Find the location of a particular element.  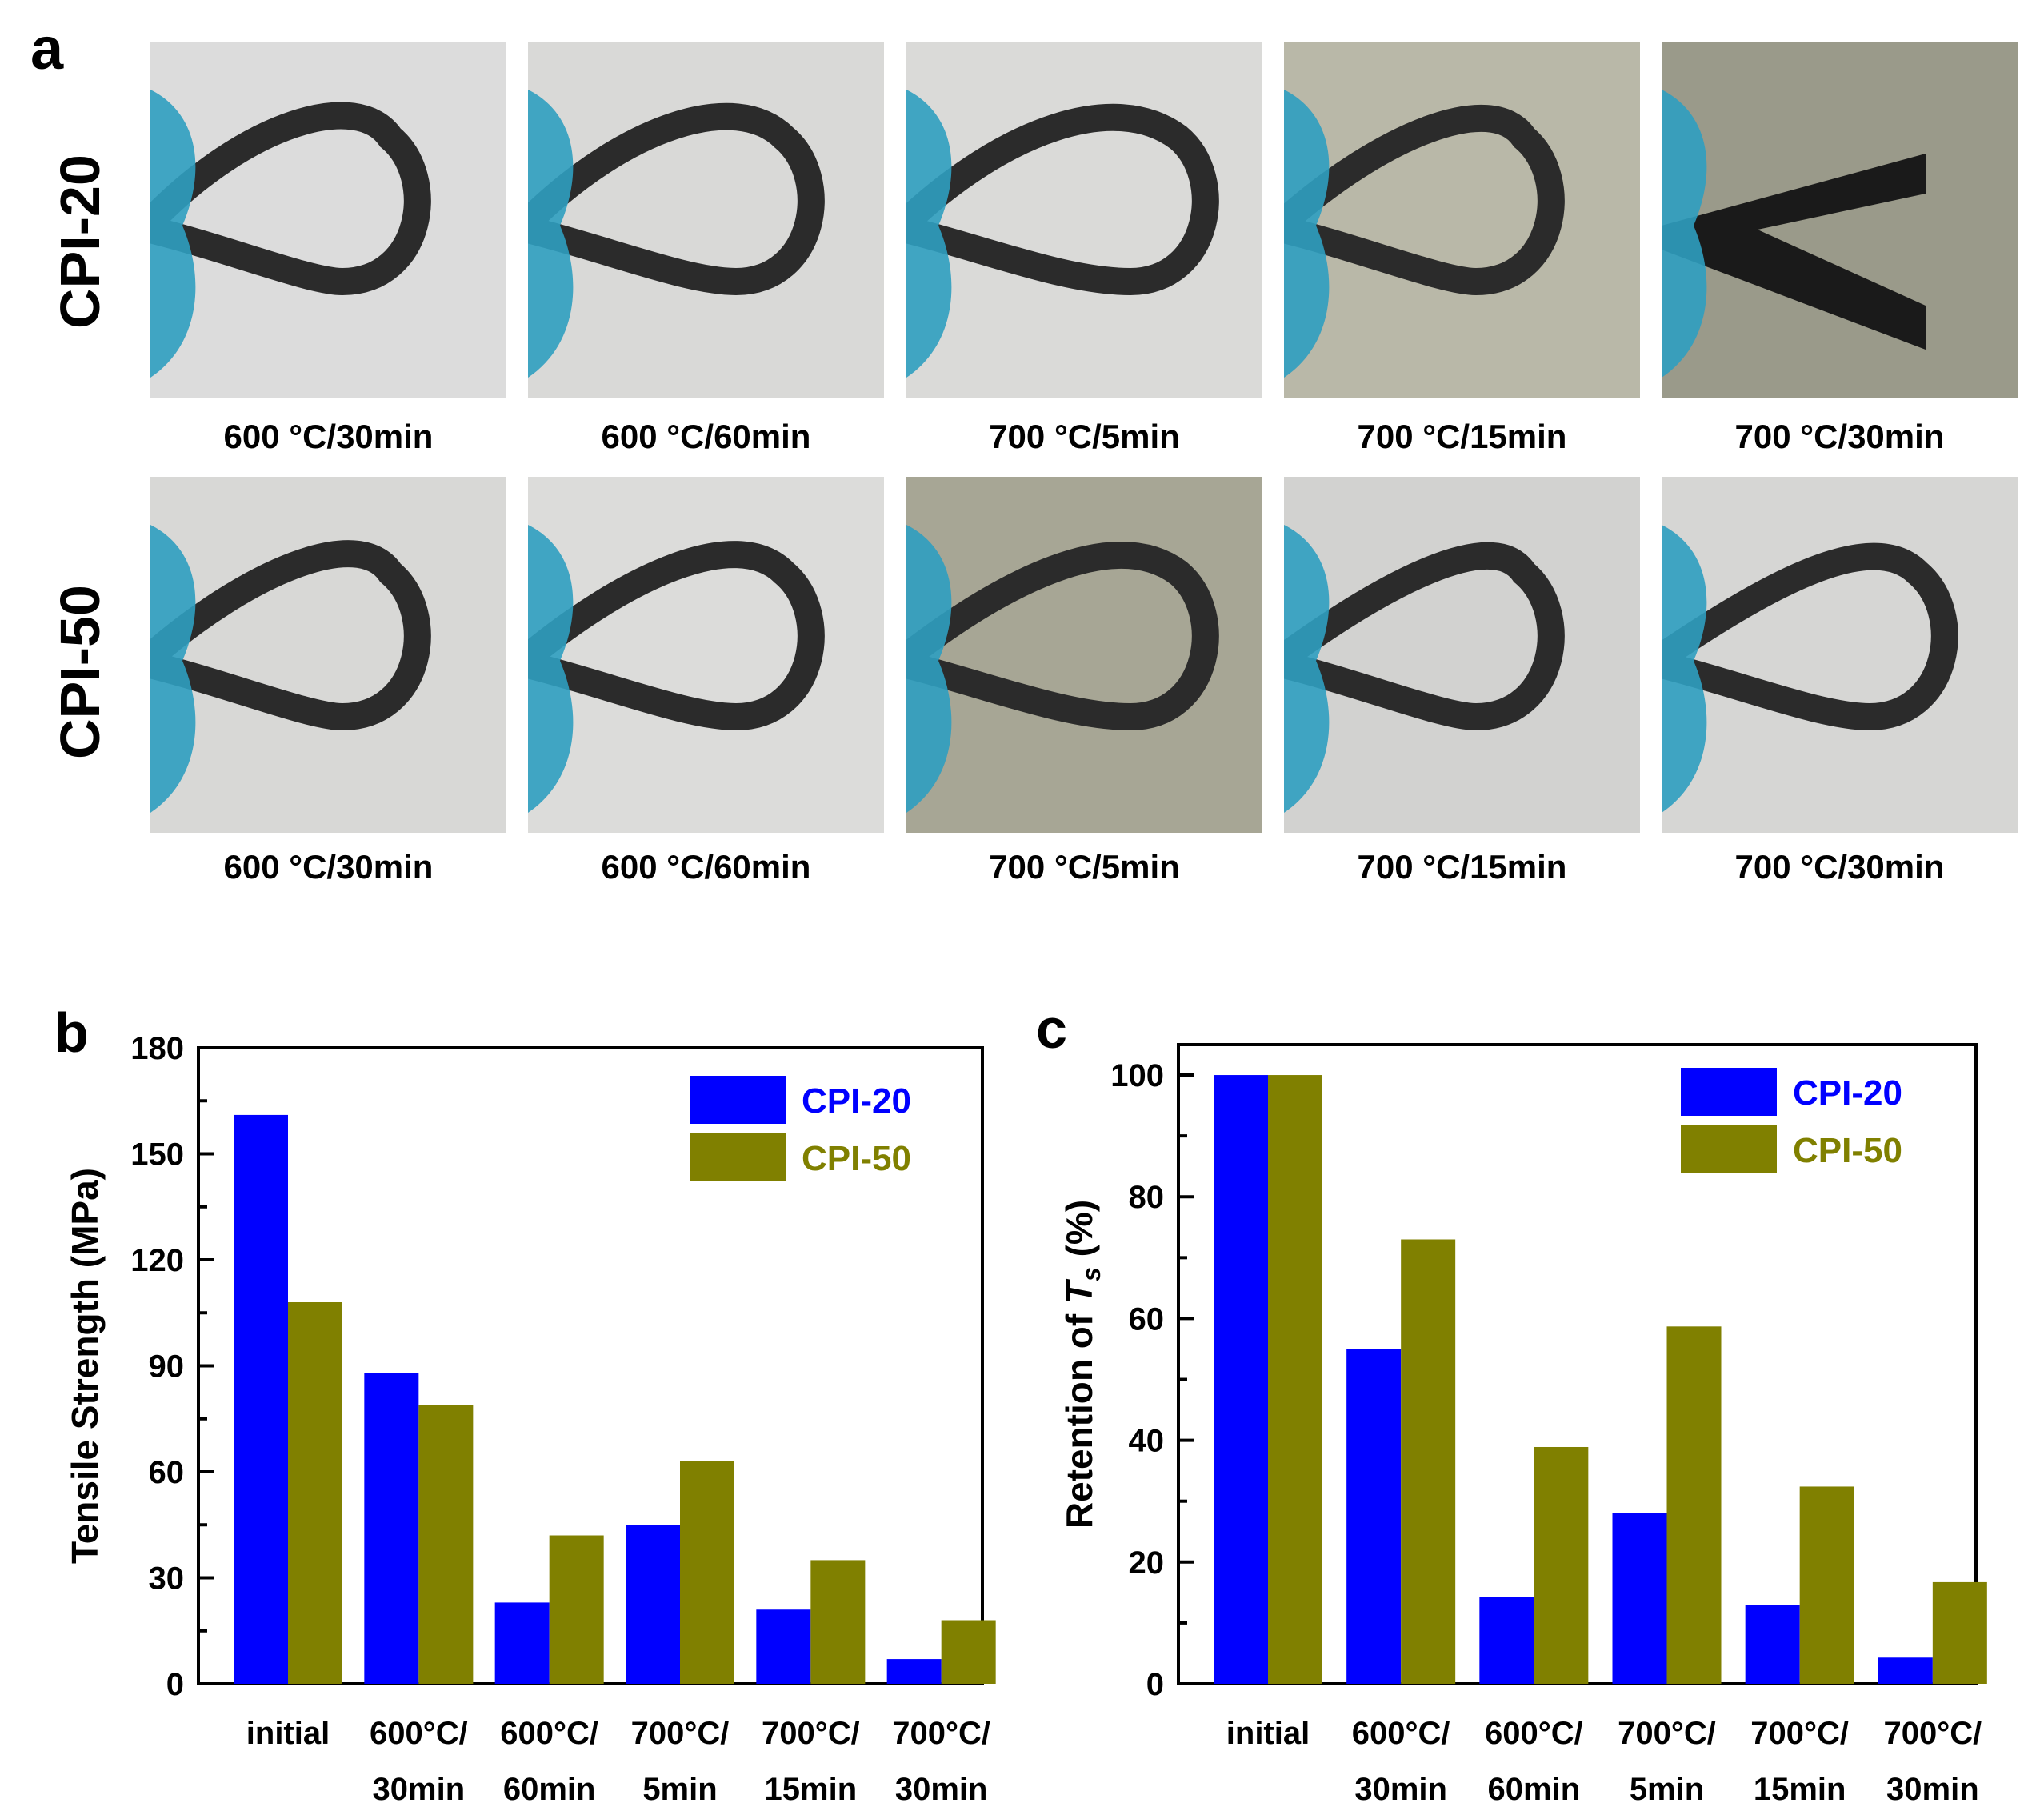

y-tick-label: 80 is located at coordinates (1147, 1197).